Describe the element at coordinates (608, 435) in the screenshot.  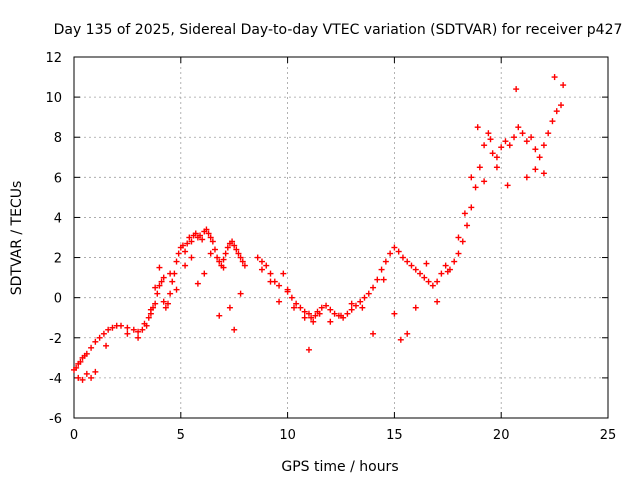
I see `x-tick-label: 25` at that location.